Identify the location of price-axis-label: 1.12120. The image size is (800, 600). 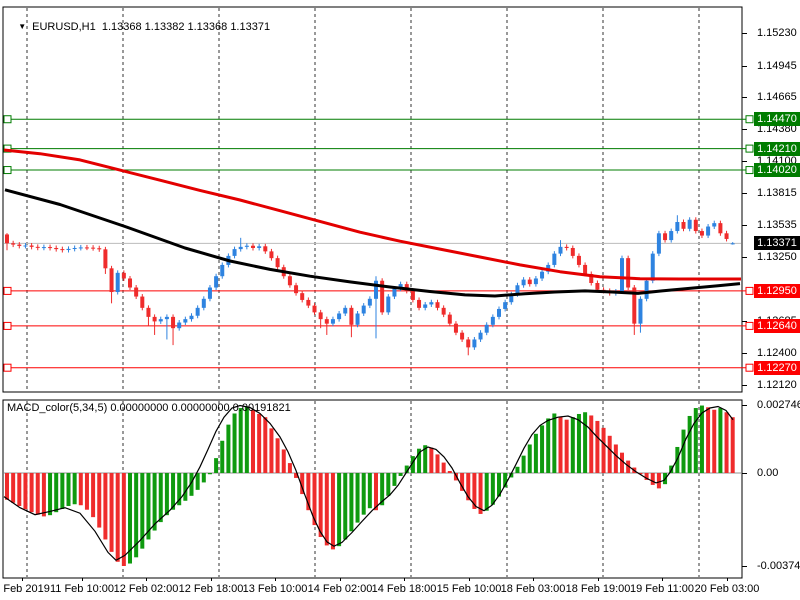
(777, 385).